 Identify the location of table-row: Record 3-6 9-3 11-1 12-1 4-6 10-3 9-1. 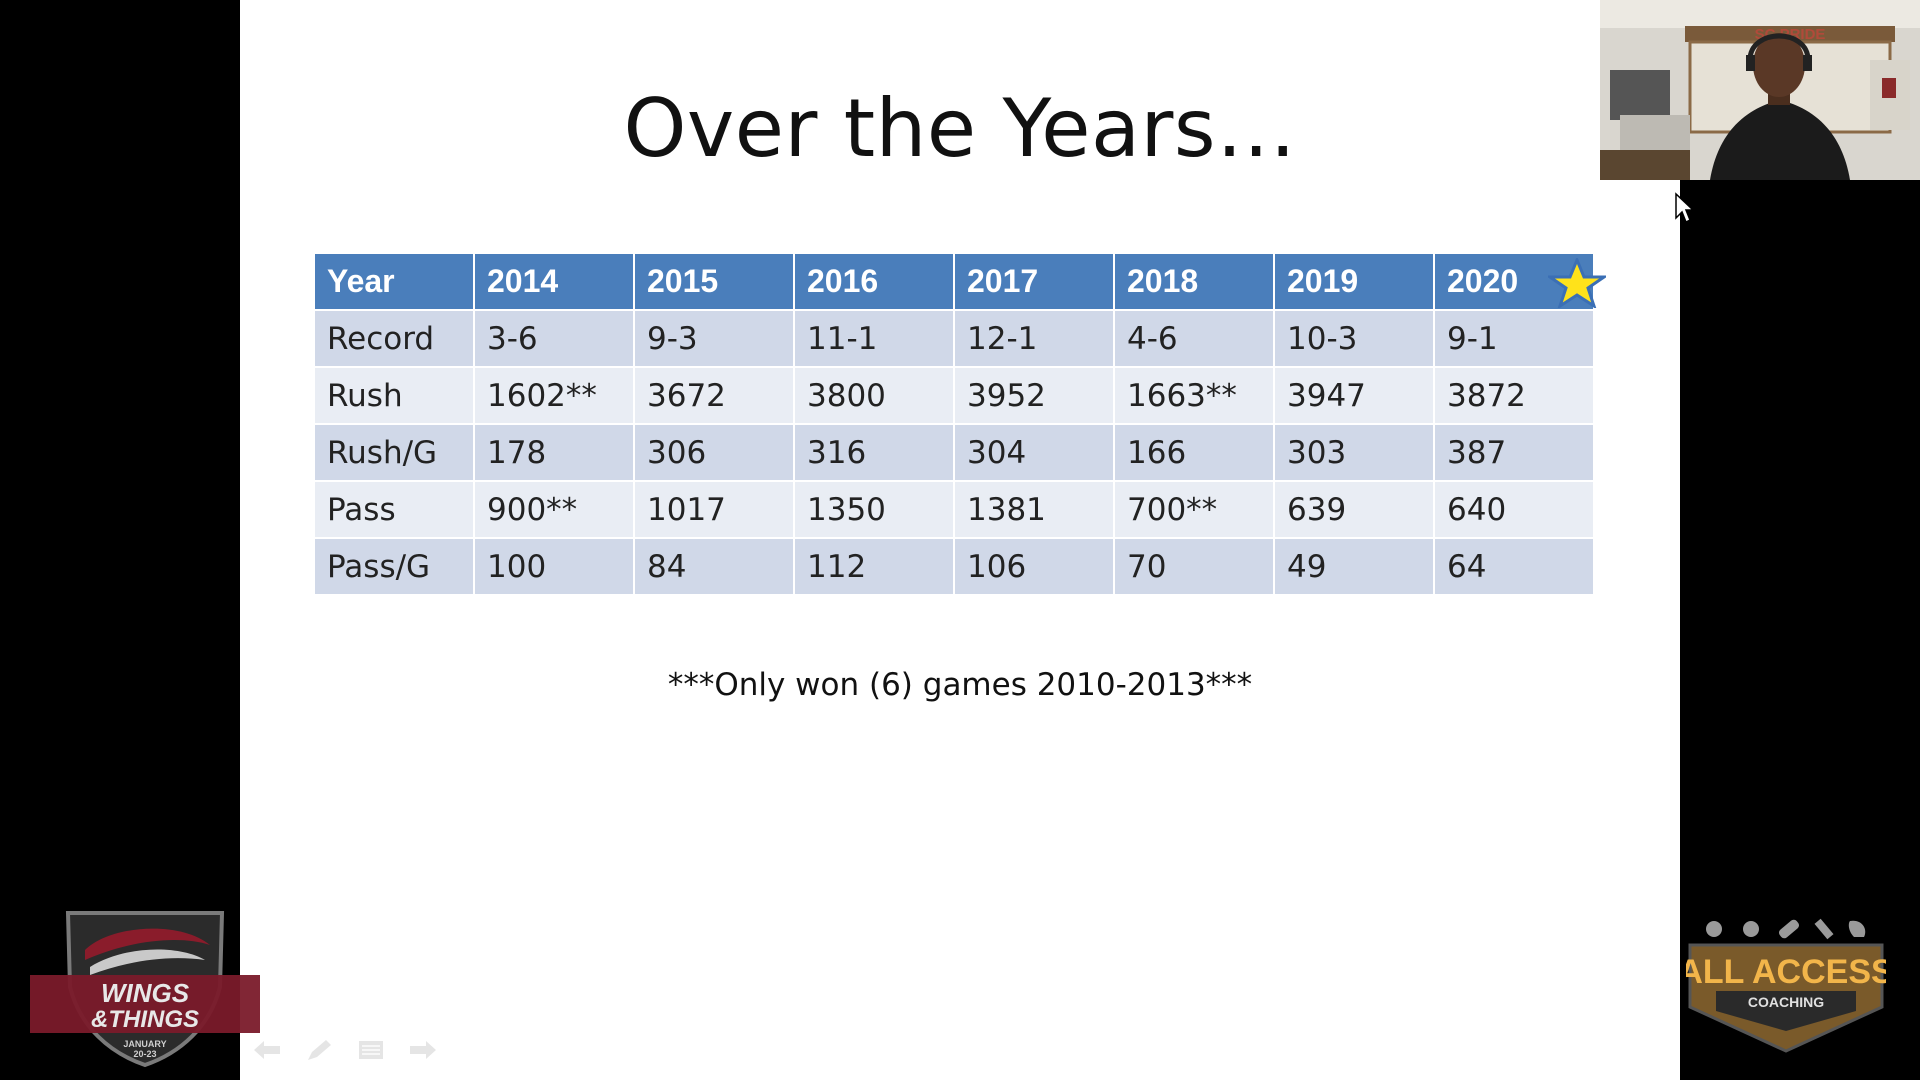
(954, 338).